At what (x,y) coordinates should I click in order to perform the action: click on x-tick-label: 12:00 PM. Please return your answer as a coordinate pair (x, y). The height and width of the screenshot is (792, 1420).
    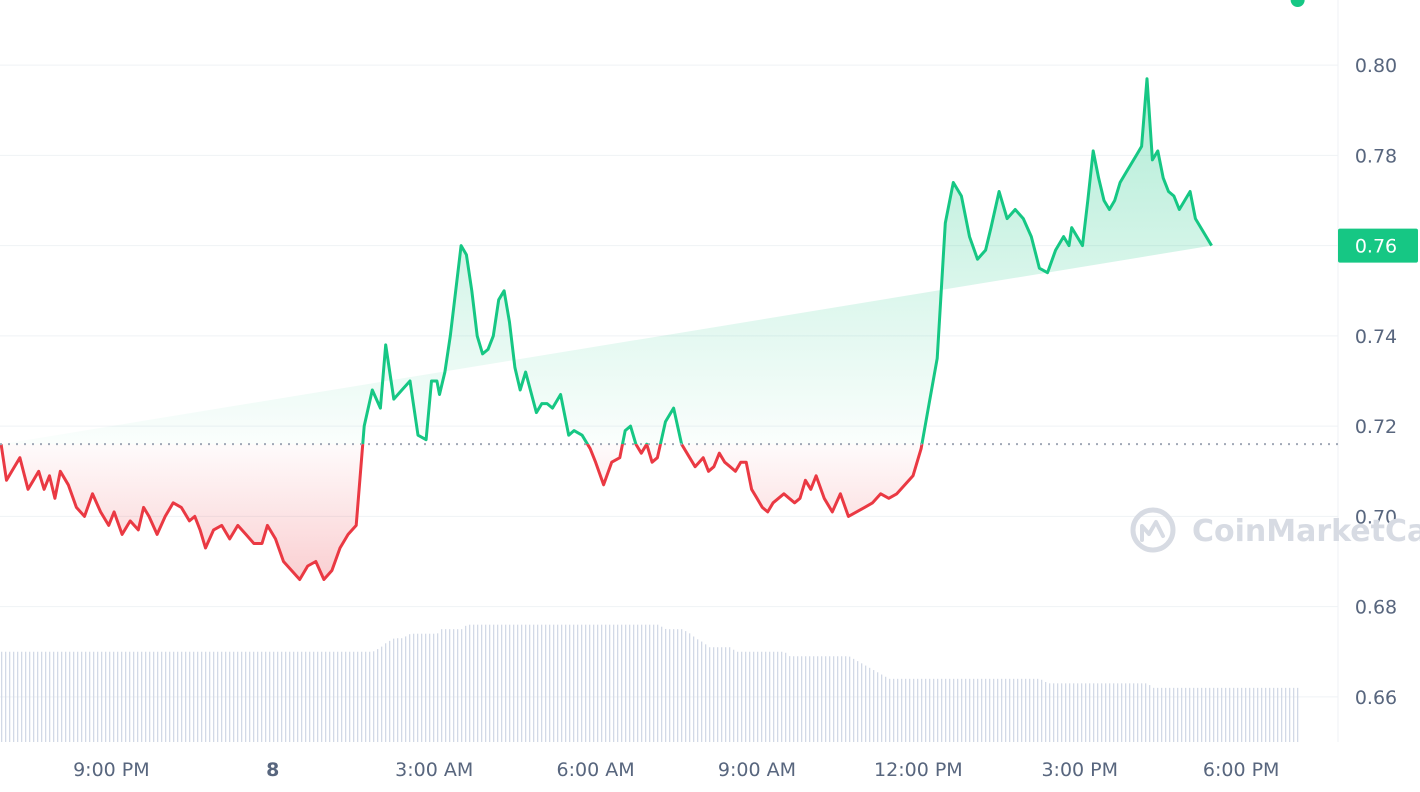
    Looking at the image, I should click on (918, 770).